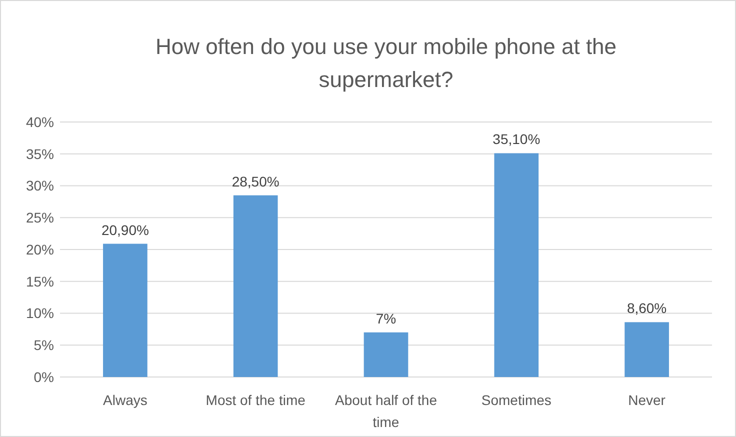 Image resolution: width=736 pixels, height=437 pixels. I want to click on data-label: 20,90%, so click(125, 230).